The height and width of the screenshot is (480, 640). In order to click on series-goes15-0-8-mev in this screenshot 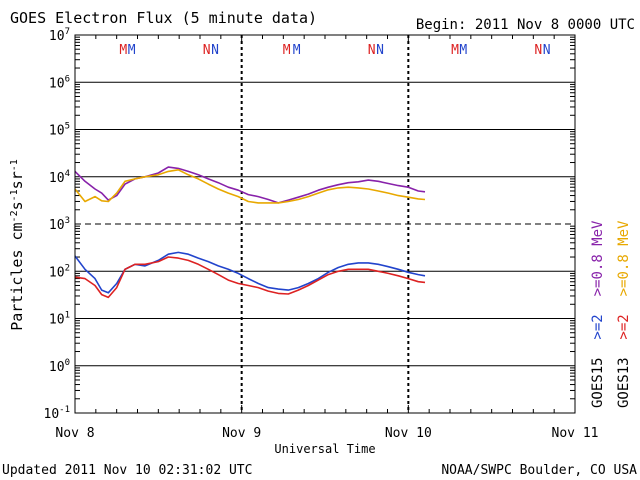, I will do `click(250, 185)`.